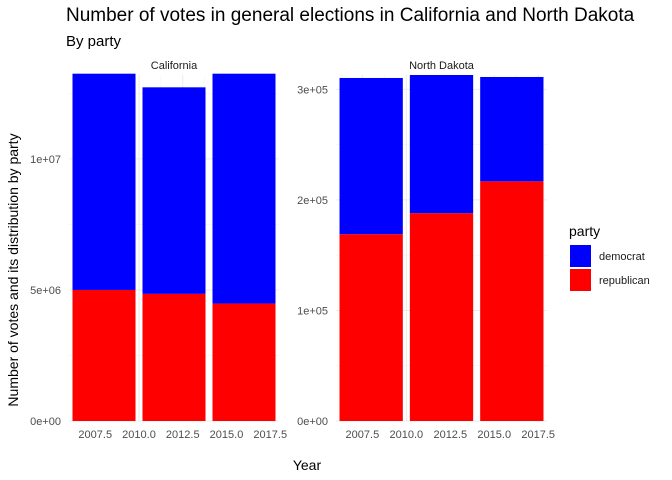 The image size is (672, 480). What do you see at coordinates (622, 257) in the screenshot?
I see `legend-label-democrat: democrat` at bounding box center [622, 257].